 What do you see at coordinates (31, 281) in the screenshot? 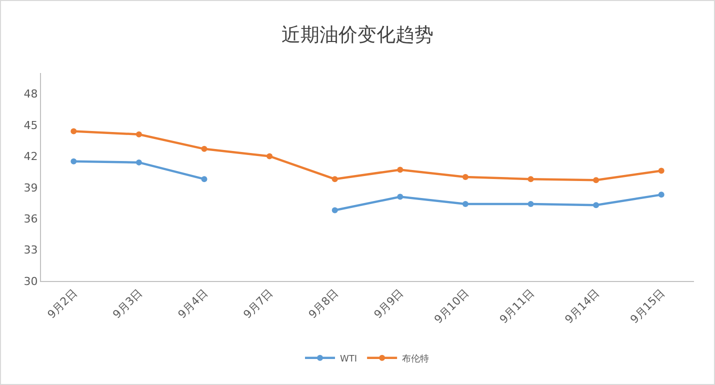
I see `y-tick-label: 30` at bounding box center [31, 281].